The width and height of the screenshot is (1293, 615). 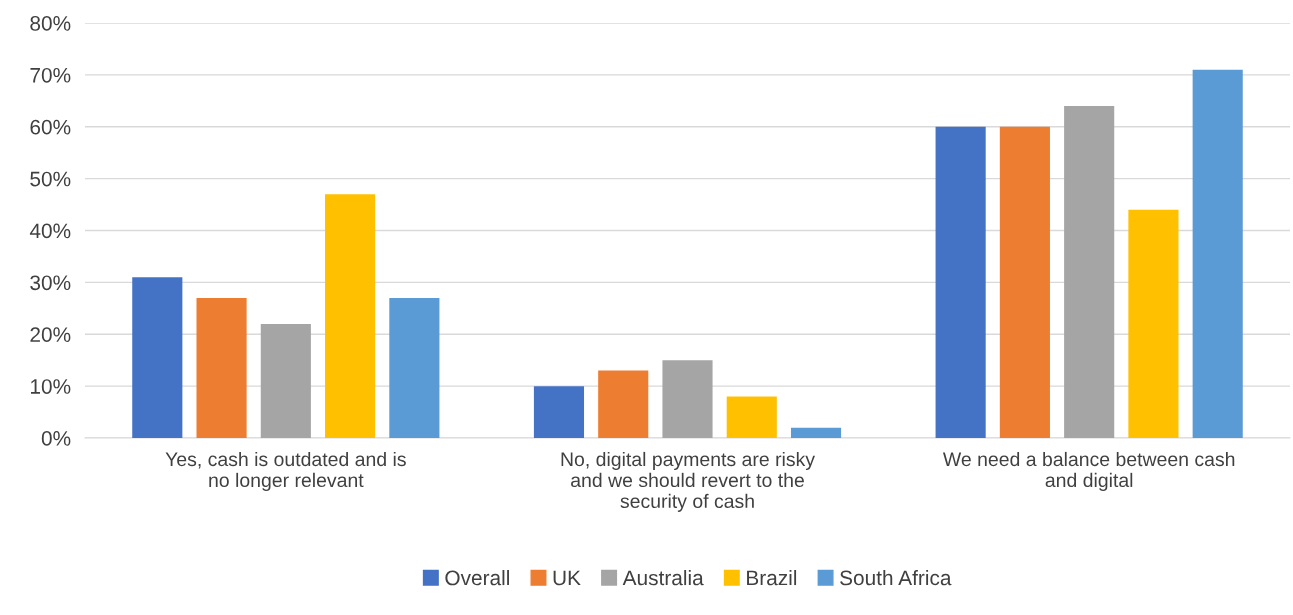 I want to click on legend-label: Overall, so click(x=477, y=577).